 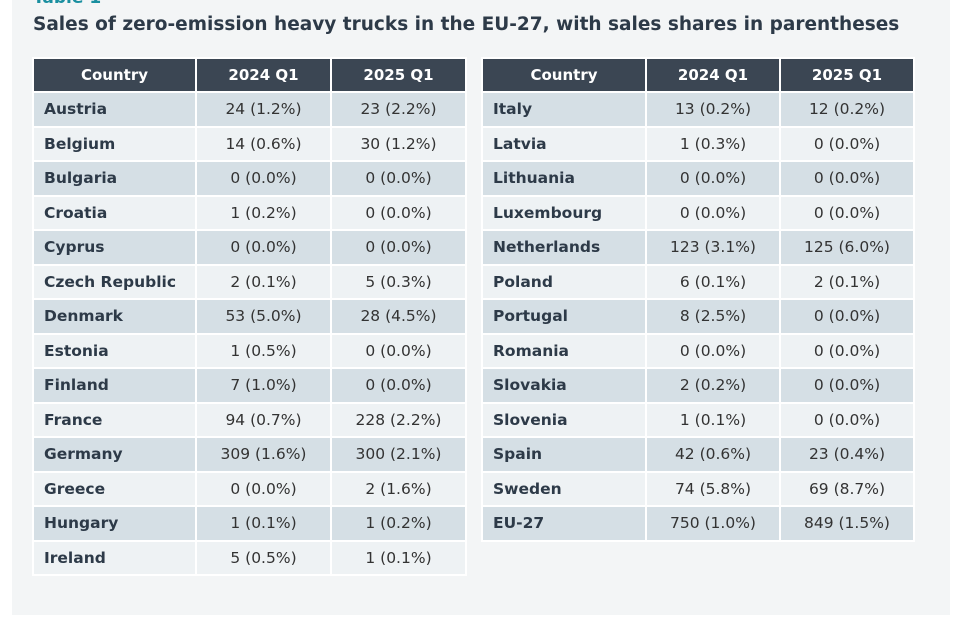 What do you see at coordinates (713, 281) in the screenshot?
I see `cell: 6 (0.1%)` at bounding box center [713, 281].